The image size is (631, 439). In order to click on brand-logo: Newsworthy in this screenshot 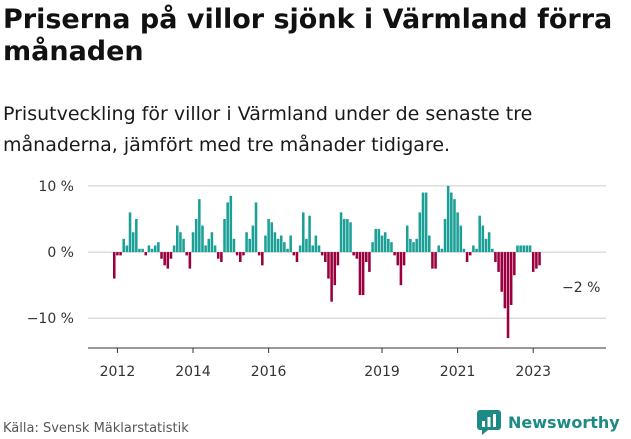, I will do `click(548, 422)`.